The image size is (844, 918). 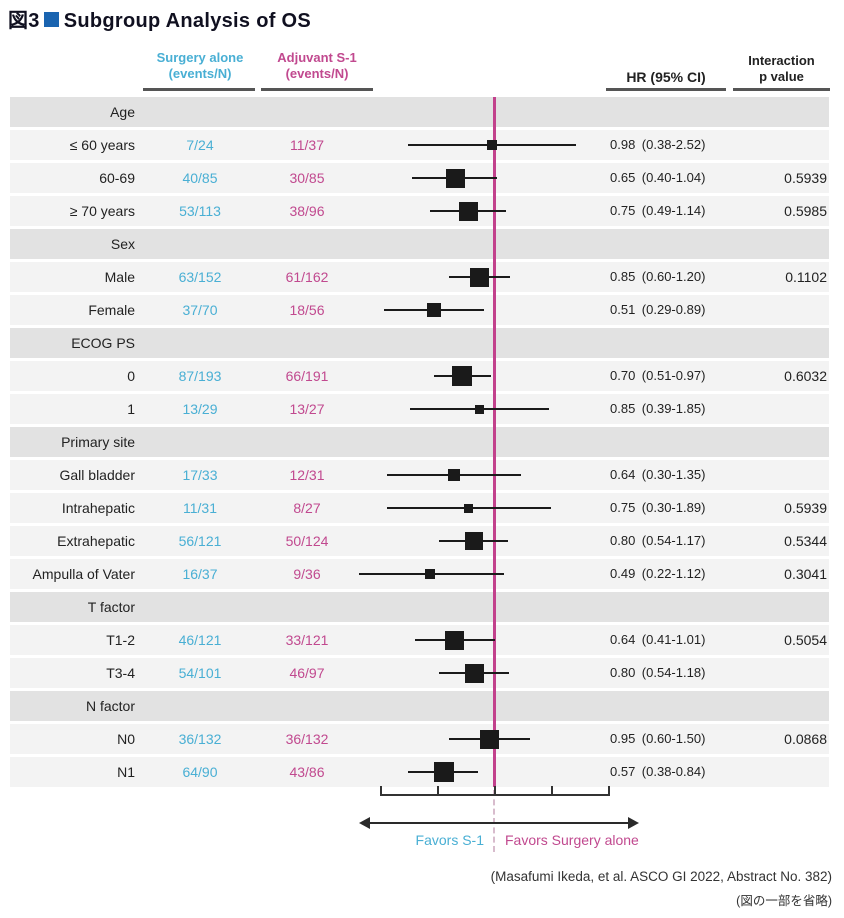 What do you see at coordinates (200, 277) in the screenshot?
I see `surgery-events-value: 63/152` at bounding box center [200, 277].